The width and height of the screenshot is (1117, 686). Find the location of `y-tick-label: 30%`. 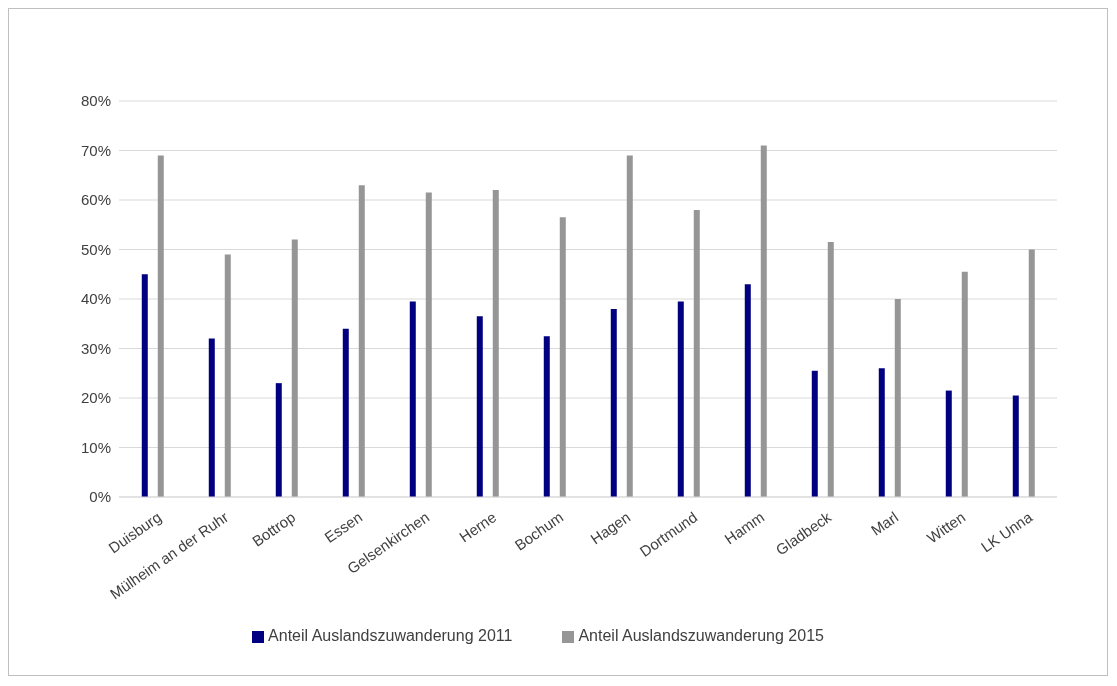

y-tick-label: 30% is located at coordinates (95, 348).